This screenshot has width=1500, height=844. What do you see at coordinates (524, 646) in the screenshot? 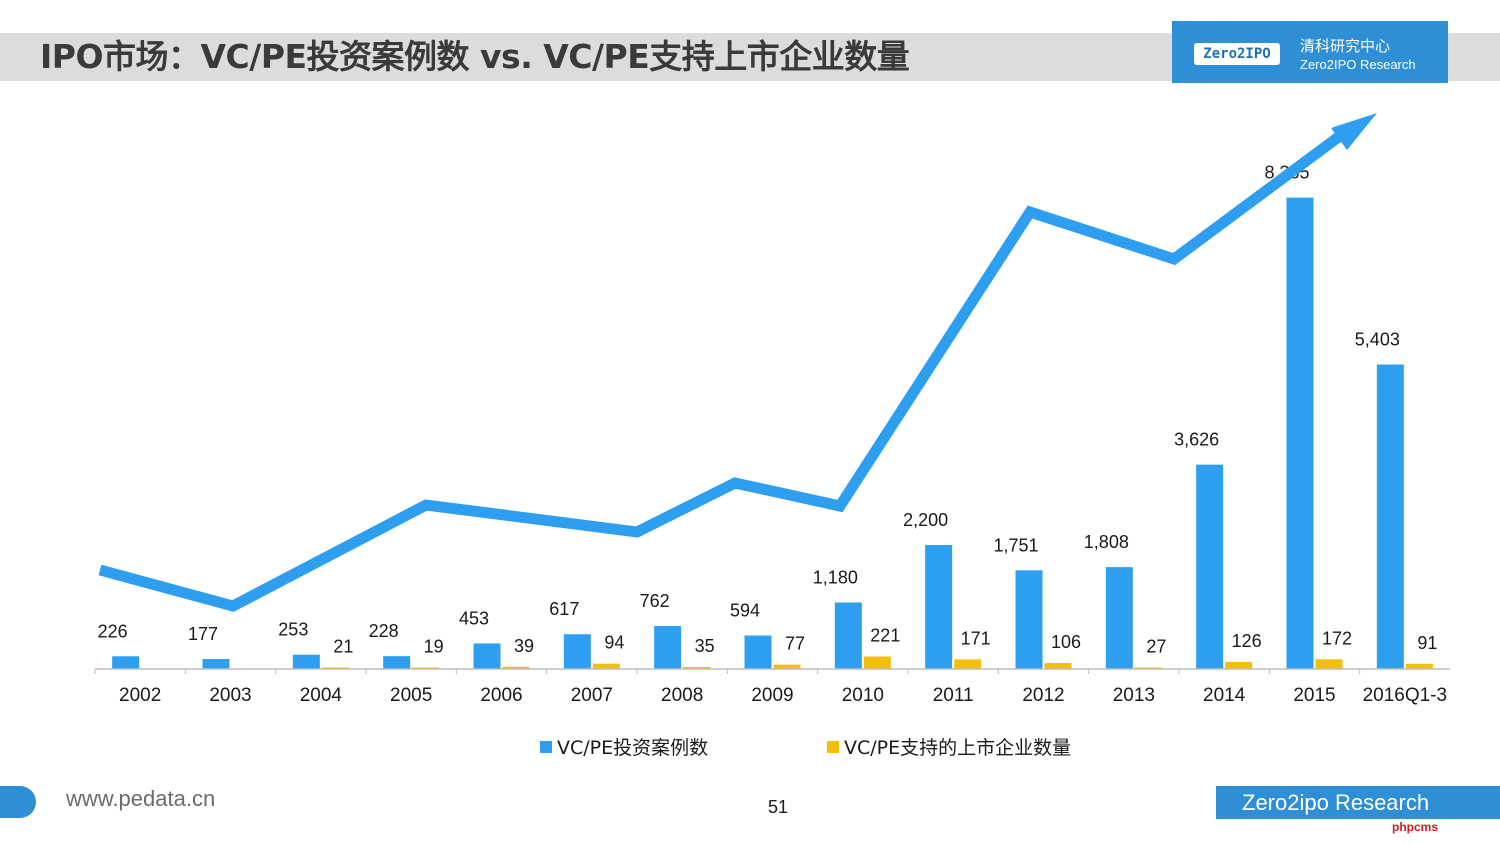
I see `data-label-ipos: 39` at bounding box center [524, 646].